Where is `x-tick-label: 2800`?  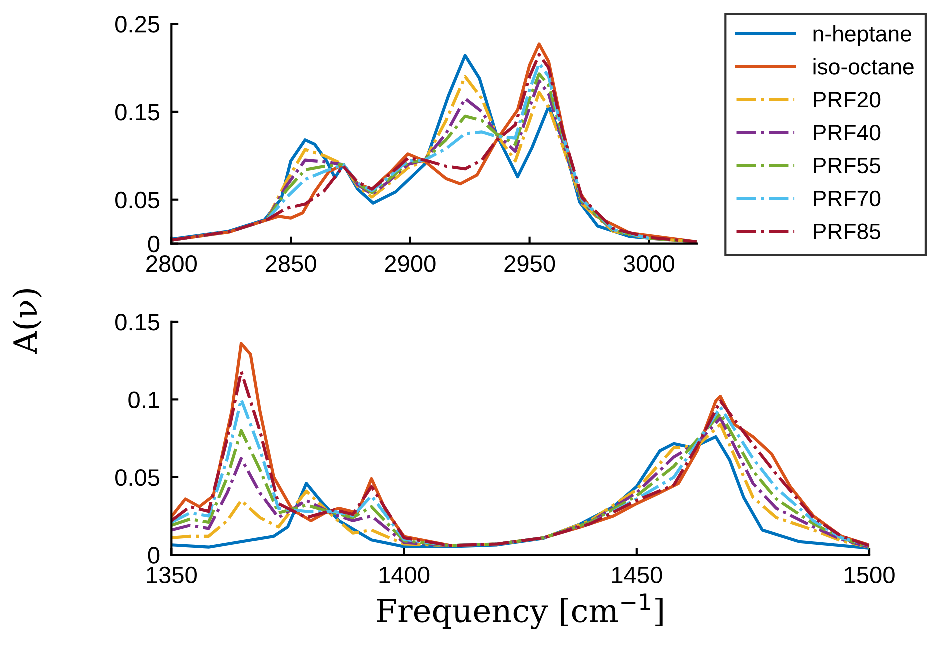
x-tick-label: 2800 is located at coordinates (171, 264).